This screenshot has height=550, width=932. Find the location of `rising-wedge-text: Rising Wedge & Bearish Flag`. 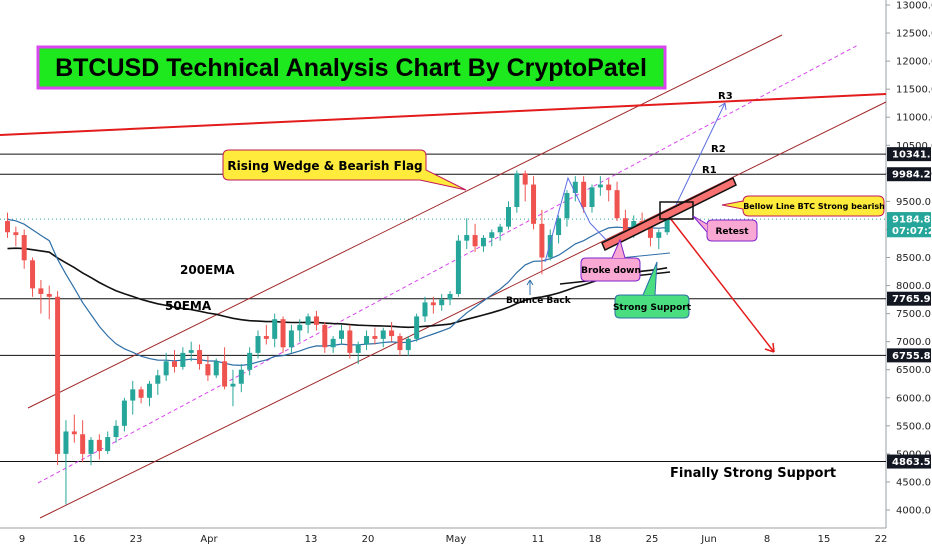

rising-wedge-text: Rising Wedge & Bearish Flag is located at coordinates (324, 166).